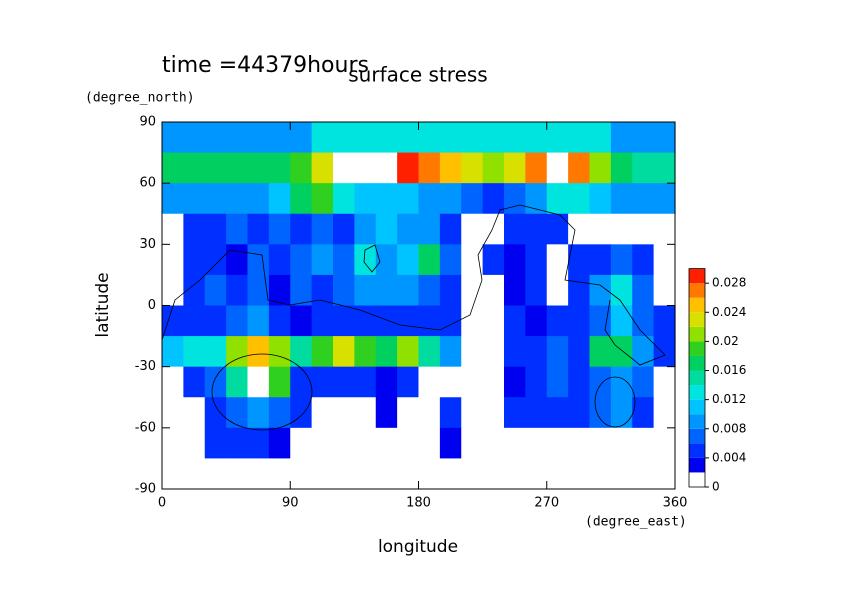 The image size is (842, 595). Describe the element at coordinates (147, 122) in the screenshot. I see `y-tick-label: 90` at that location.